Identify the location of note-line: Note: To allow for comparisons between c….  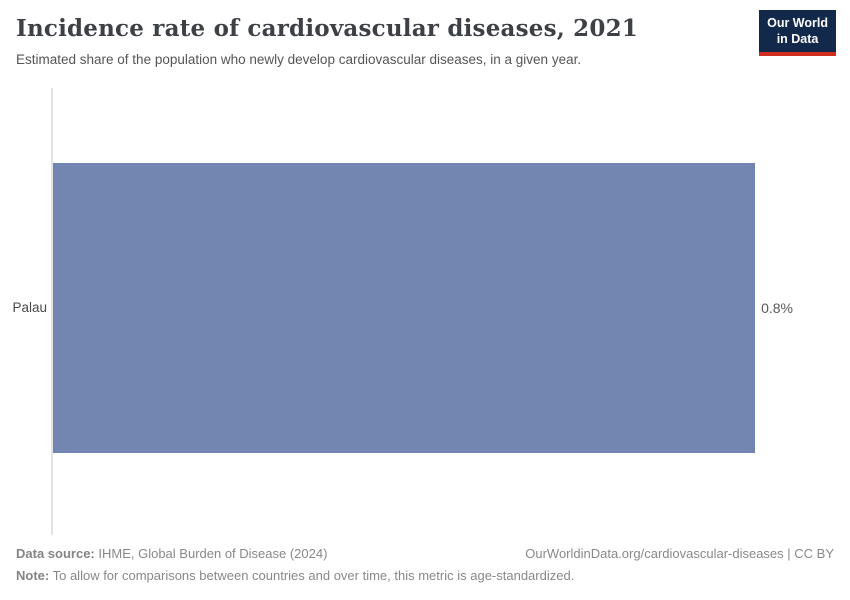
(295, 575).